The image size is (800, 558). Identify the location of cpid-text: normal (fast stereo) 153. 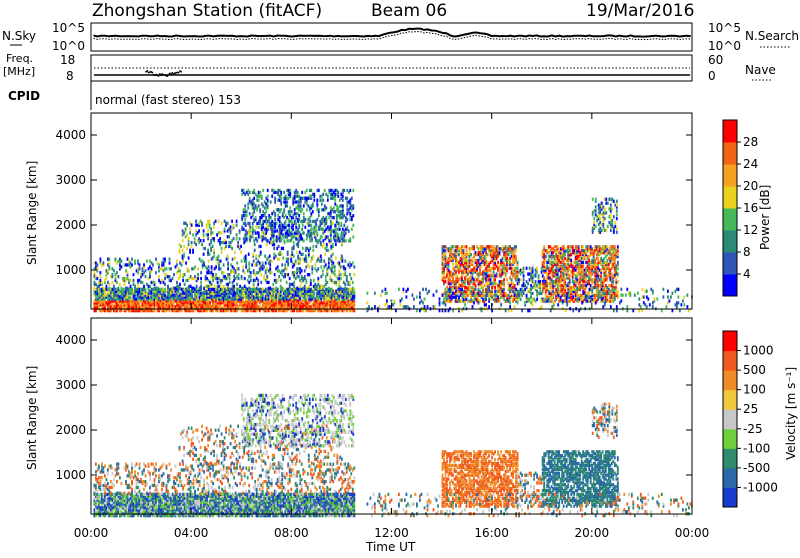
(168, 100).